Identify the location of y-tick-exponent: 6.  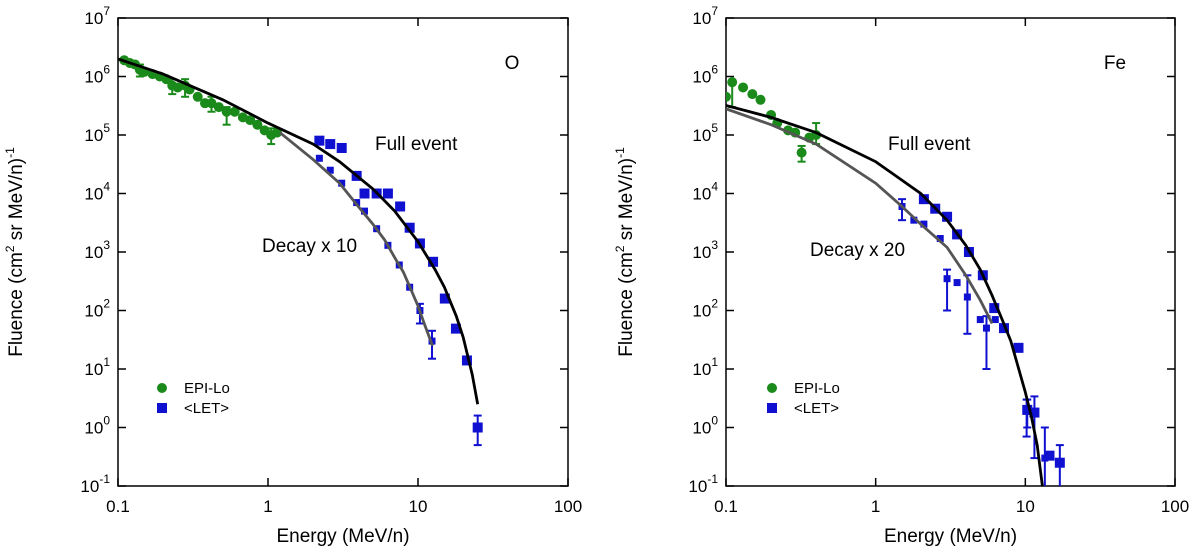
(714, 70).